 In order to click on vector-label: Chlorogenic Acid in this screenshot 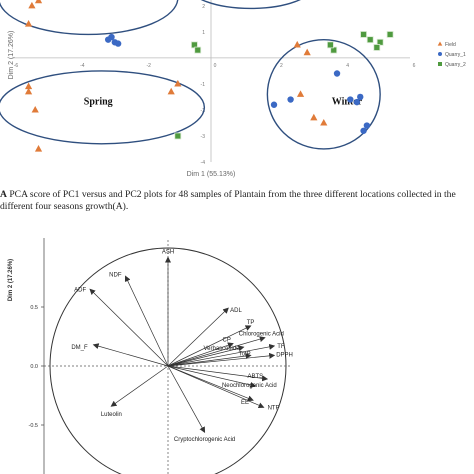, I will do `click(261, 335)`.